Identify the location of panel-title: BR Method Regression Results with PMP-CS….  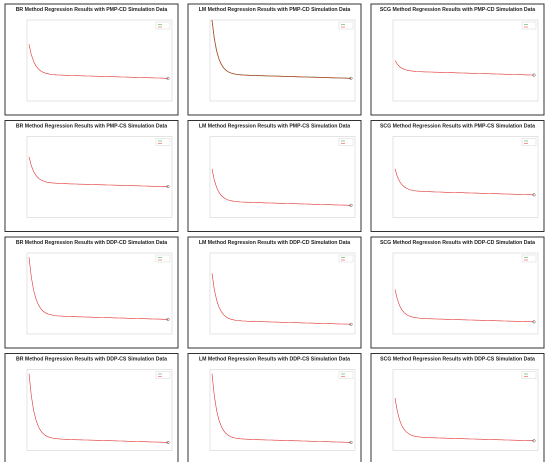
(91, 127).